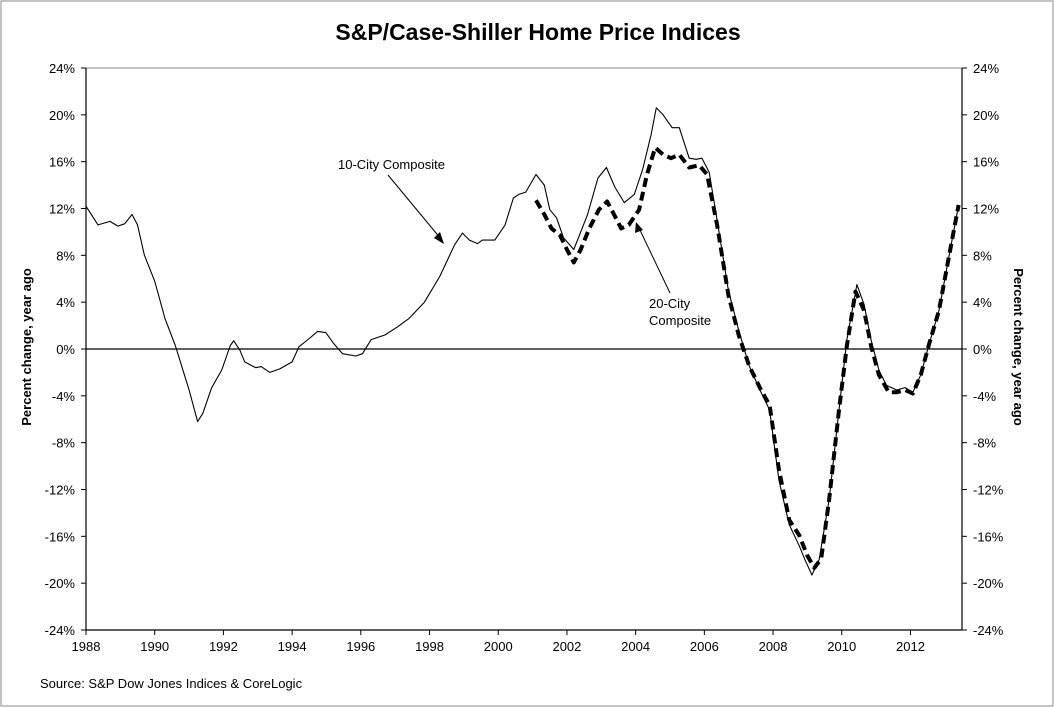  What do you see at coordinates (773, 646) in the screenshot?
I see `x-tick-label: 2008` at bounding box center [773, 646].